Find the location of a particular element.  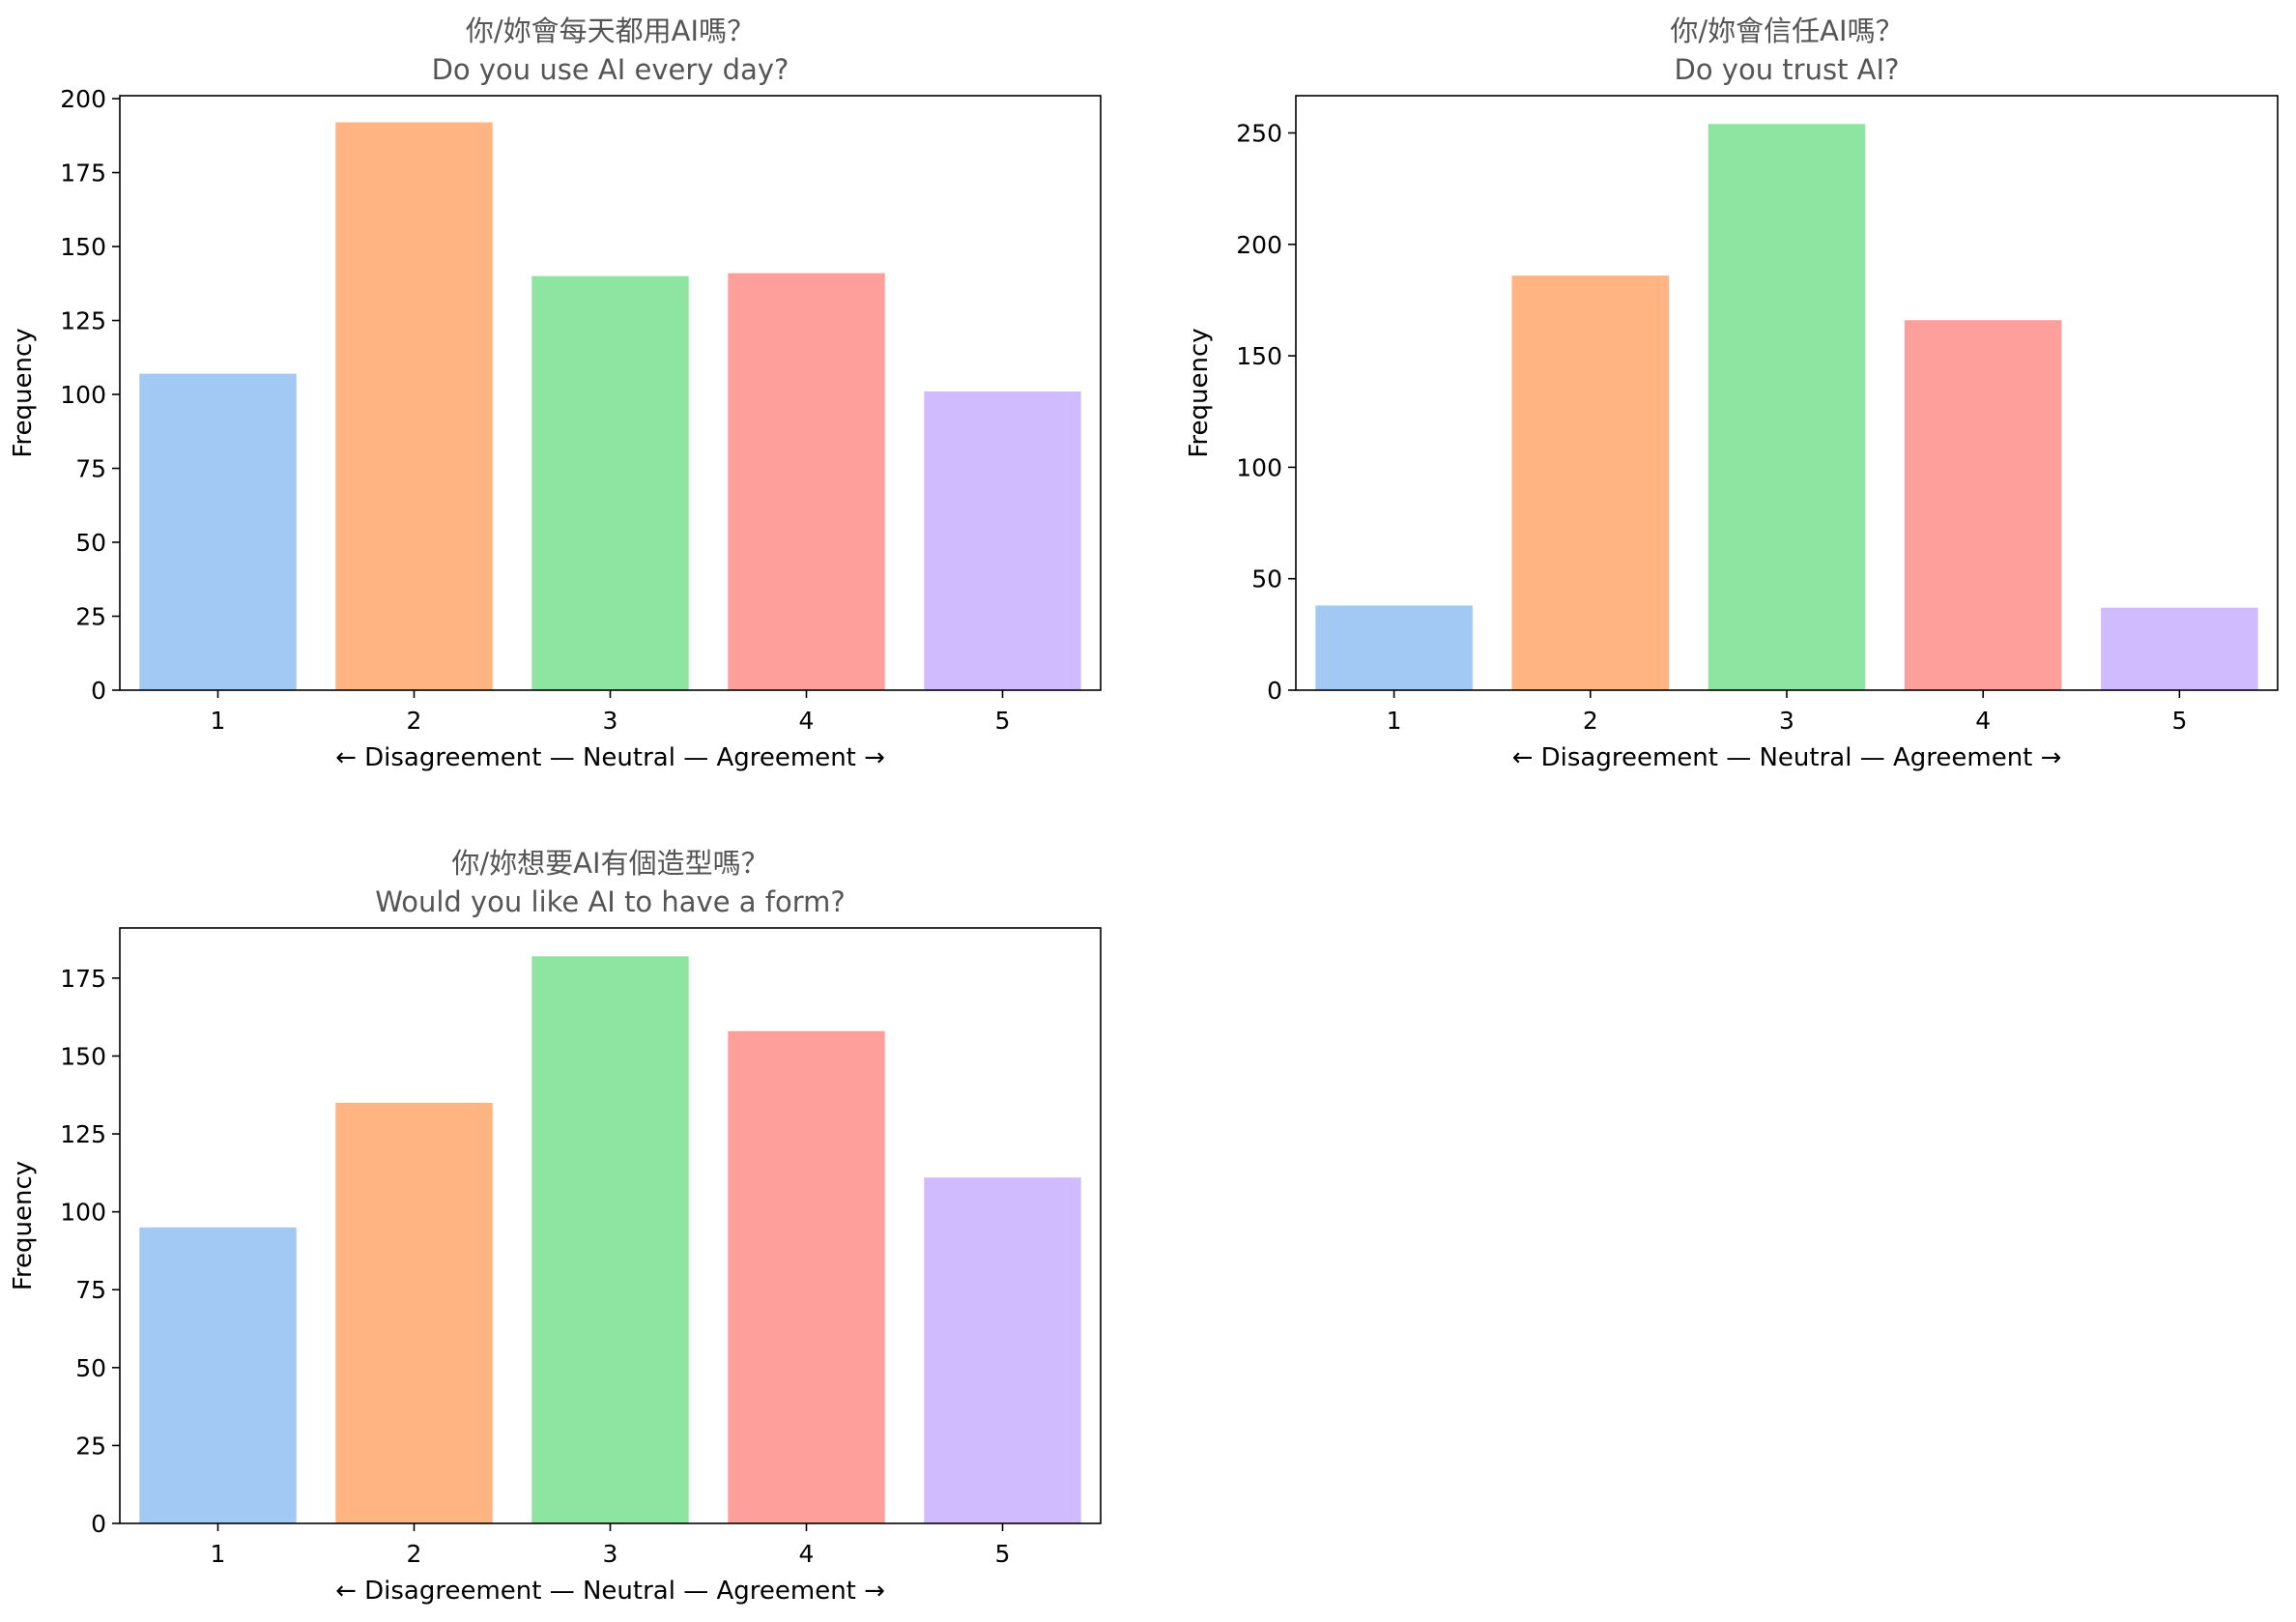

chart-title-line-2: Do you trust AI? is located at coordinates (1787, 69).